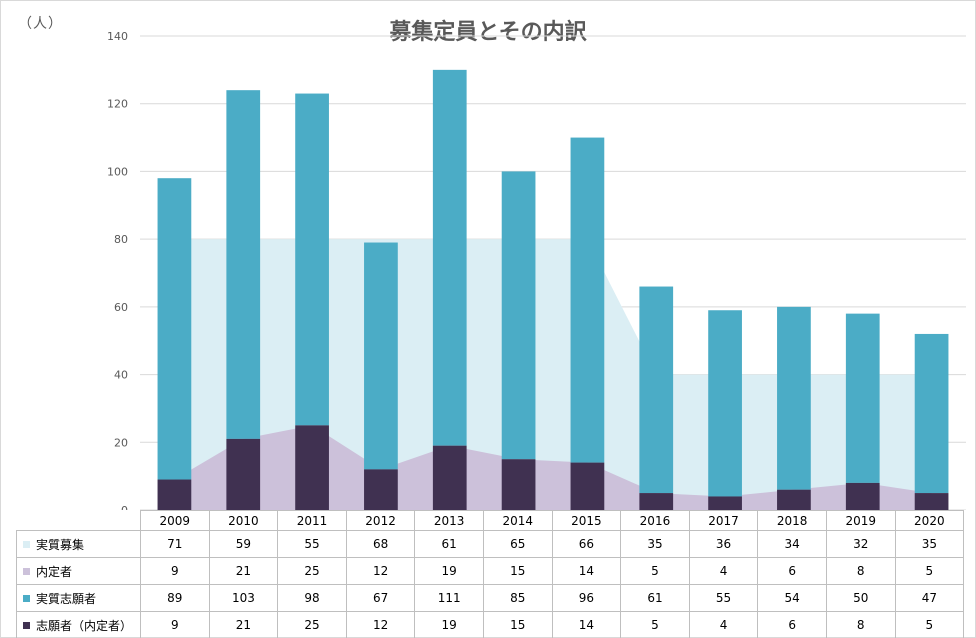  Describe the element at coordinates (243, 544) in the screenshot. I see `table-cell-value: 59` at that location.